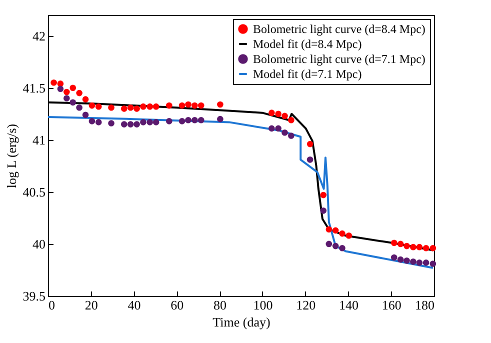 The image size is (491, 343). Describe the element at coordinates (220, 305) in the screenshot. I see `x-tick-label: 80` at that location.